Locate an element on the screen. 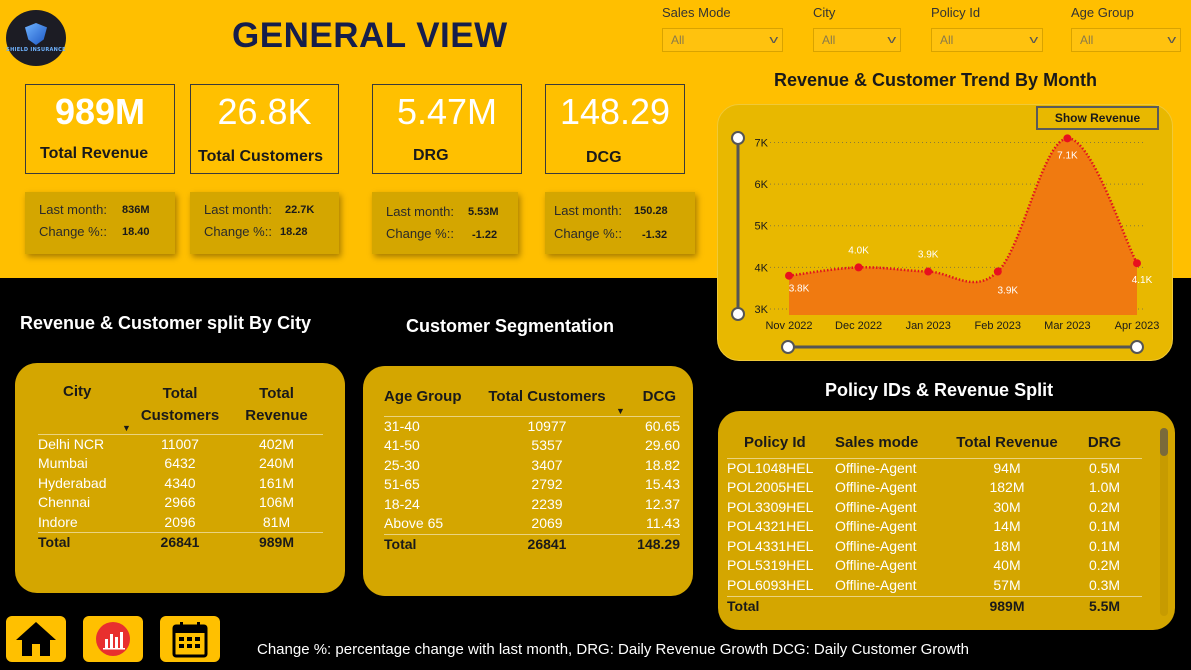 The image size is (1191, 670). cell-drg: 0.5M is located at coordinates (1104, 467).